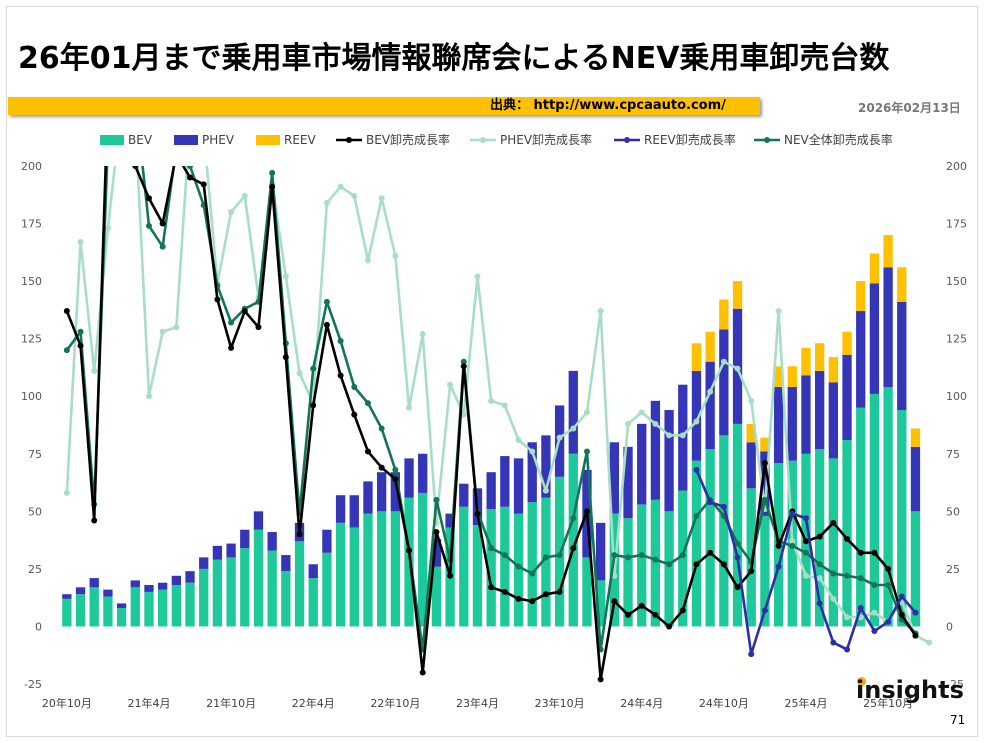 The image size is (986, 743). I want to click on y-axis-right: -25 0 25 50 75 100 125 150 175 200, so click(956, 425).